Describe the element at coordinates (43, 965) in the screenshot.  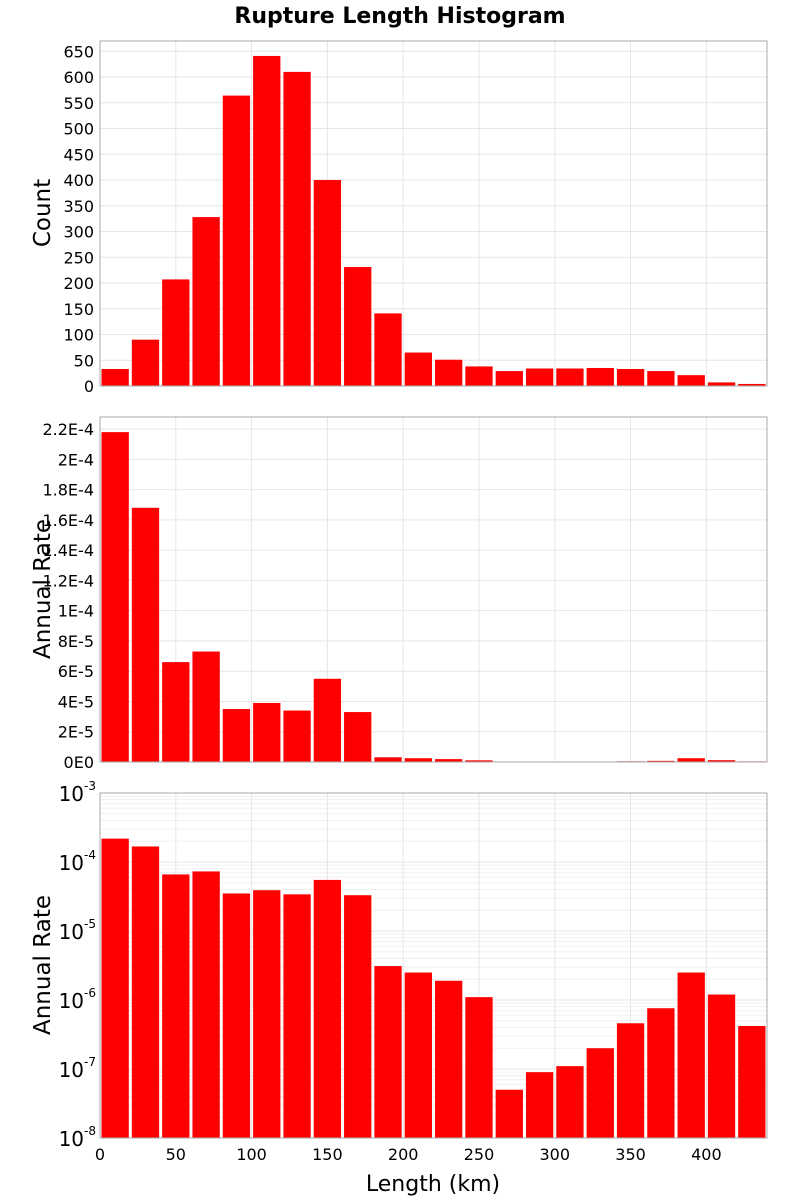
I see `y-axis-label-3: Annual Rate` at that location.